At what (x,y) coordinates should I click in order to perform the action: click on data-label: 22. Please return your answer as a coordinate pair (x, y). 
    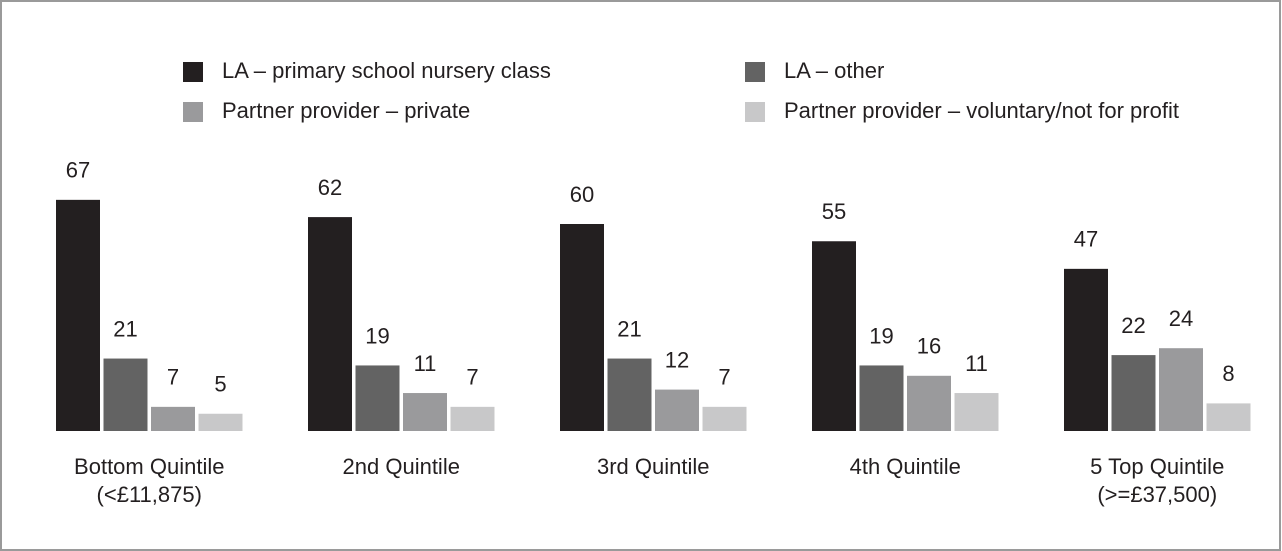
    Looking at the image, I should click on (1133, 325).